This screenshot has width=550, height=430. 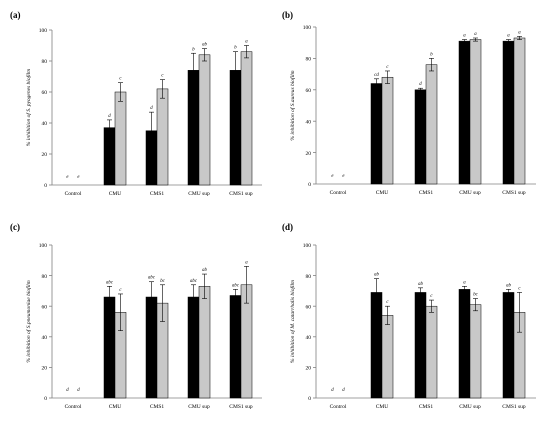 I want to click on y-axis-title: % inhibition of S.pneumoniae biofilm, so click(x=28, y=321).